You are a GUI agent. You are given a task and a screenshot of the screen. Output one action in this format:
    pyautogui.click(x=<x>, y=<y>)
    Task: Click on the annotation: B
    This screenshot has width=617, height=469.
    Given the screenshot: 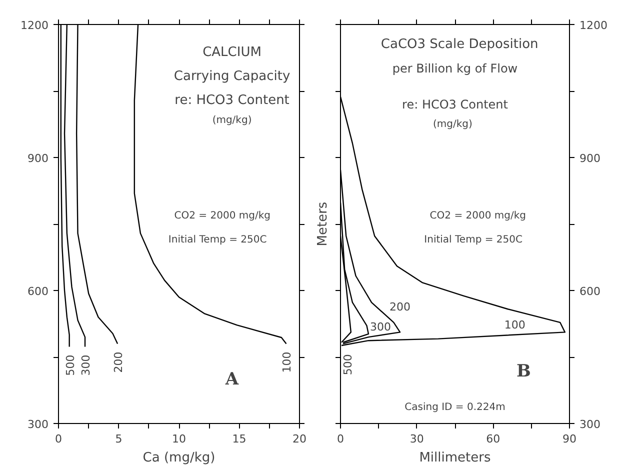 What is the action you would take?
    pyautogui.click(x=523, y=372)
    